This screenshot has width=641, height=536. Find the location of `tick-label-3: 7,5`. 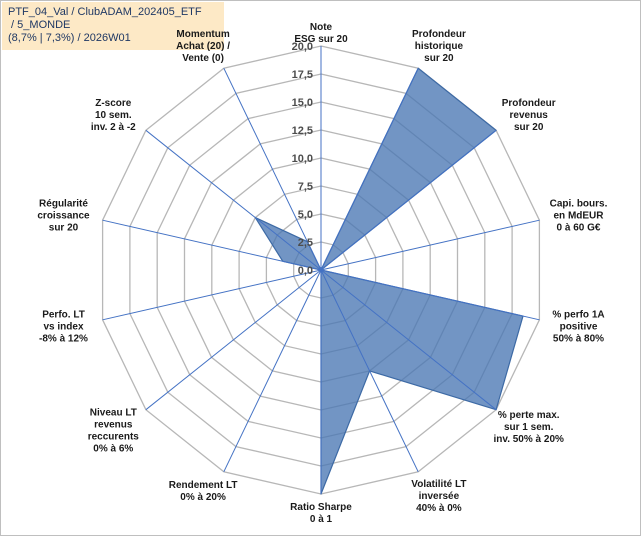

tick-label-3: 7,5 is located at coordinates (305, 187).